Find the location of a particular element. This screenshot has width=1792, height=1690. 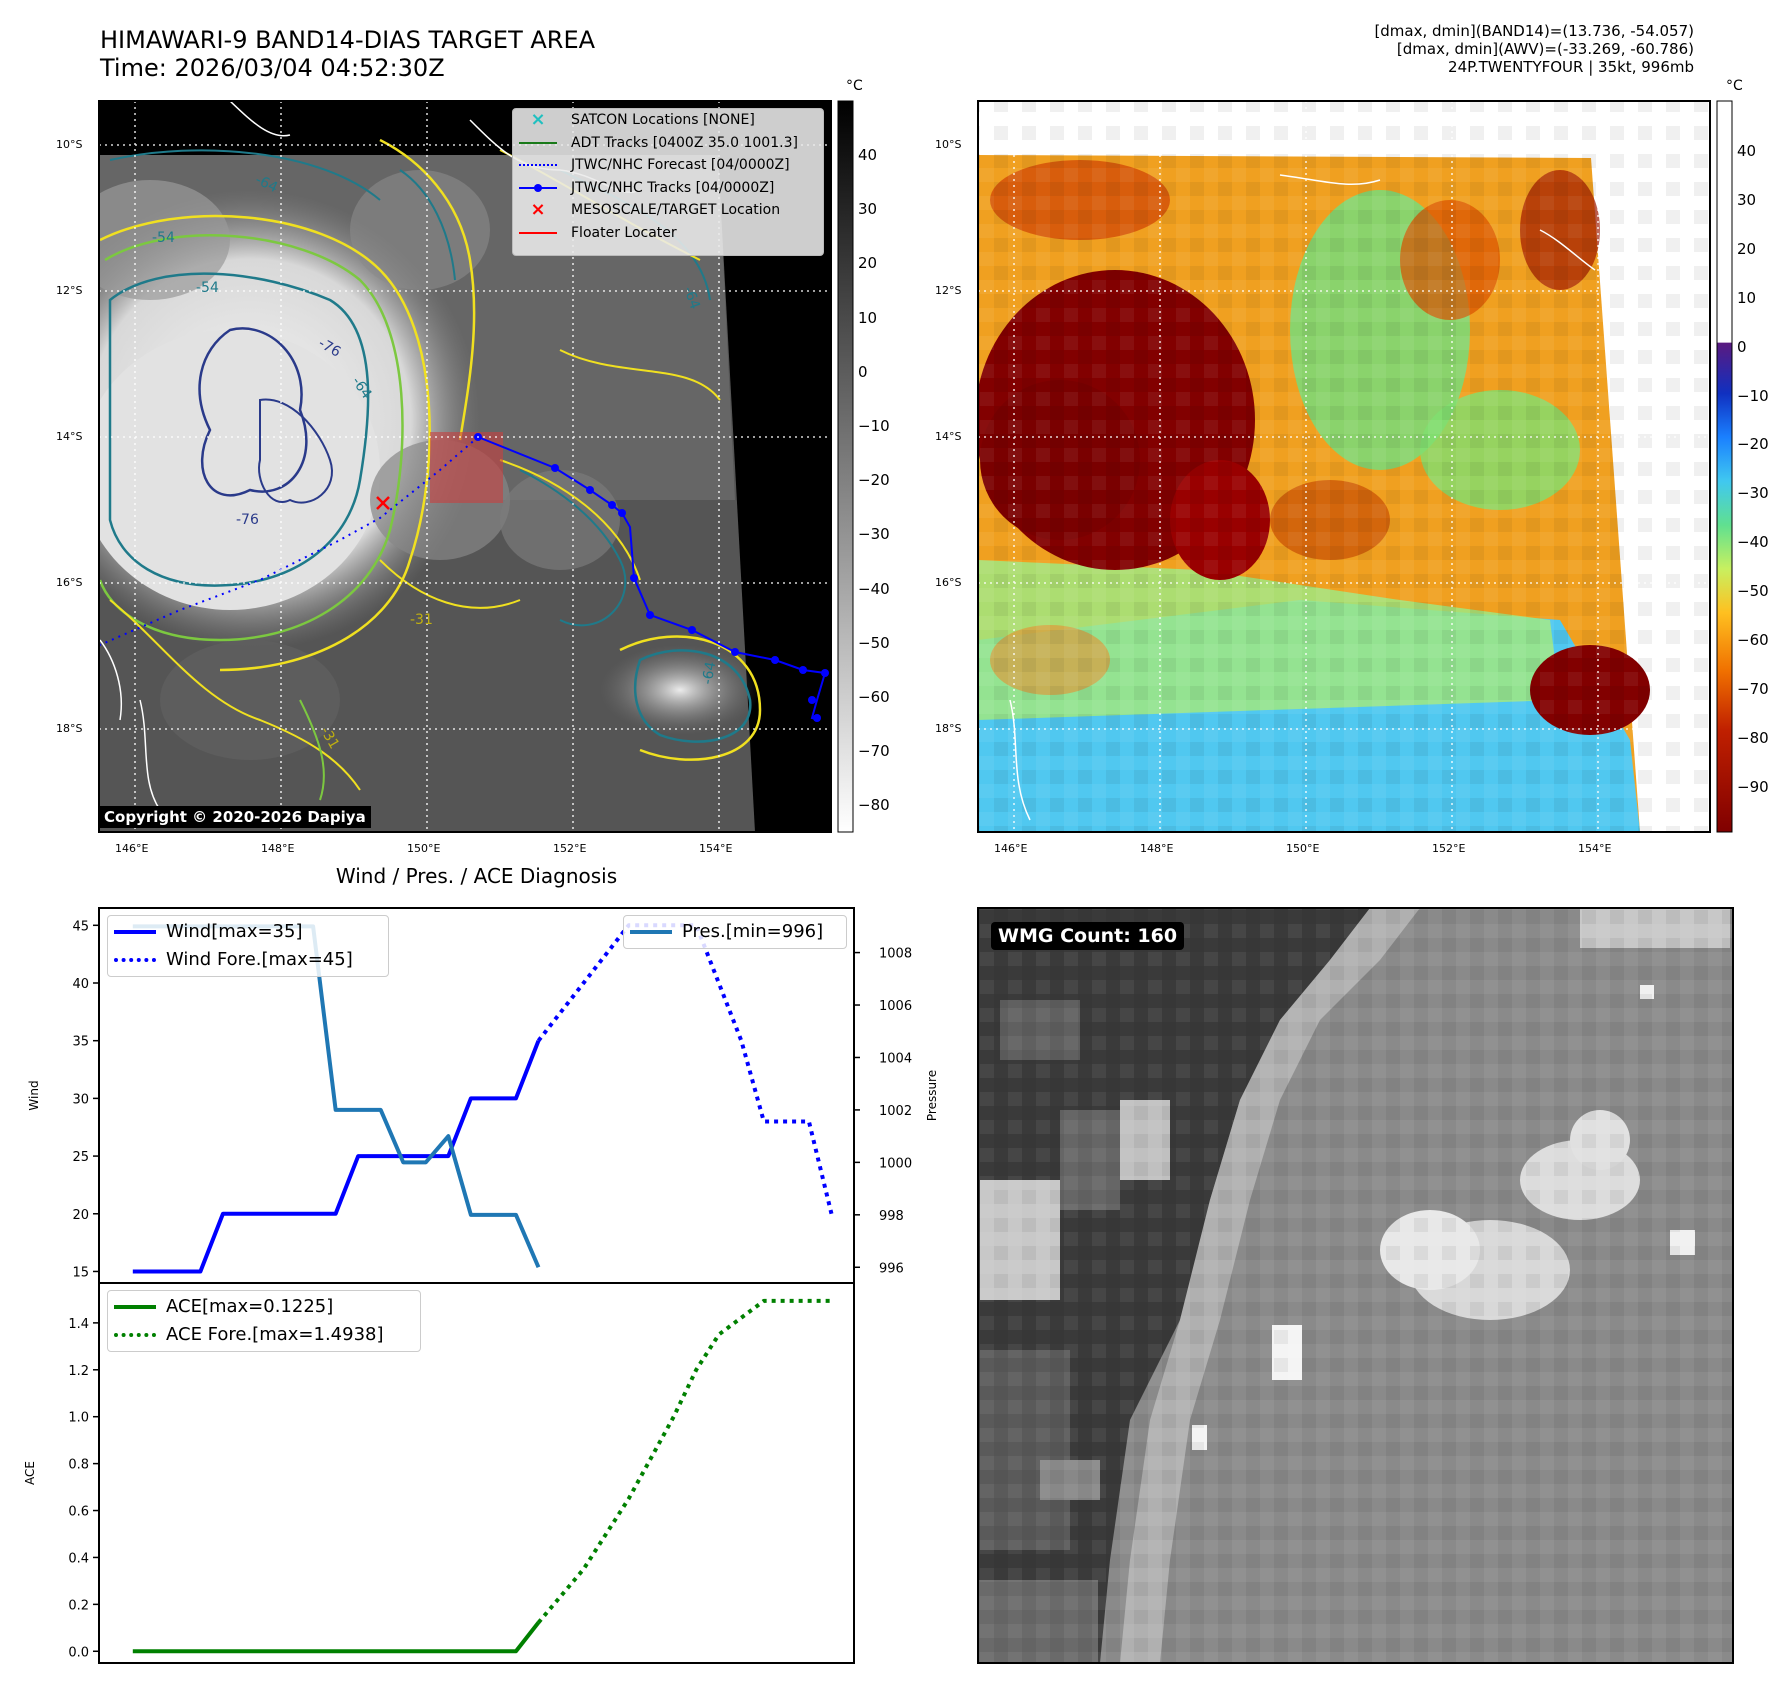

wind-tick-label: 30 is located at coordinates (80, 1099).